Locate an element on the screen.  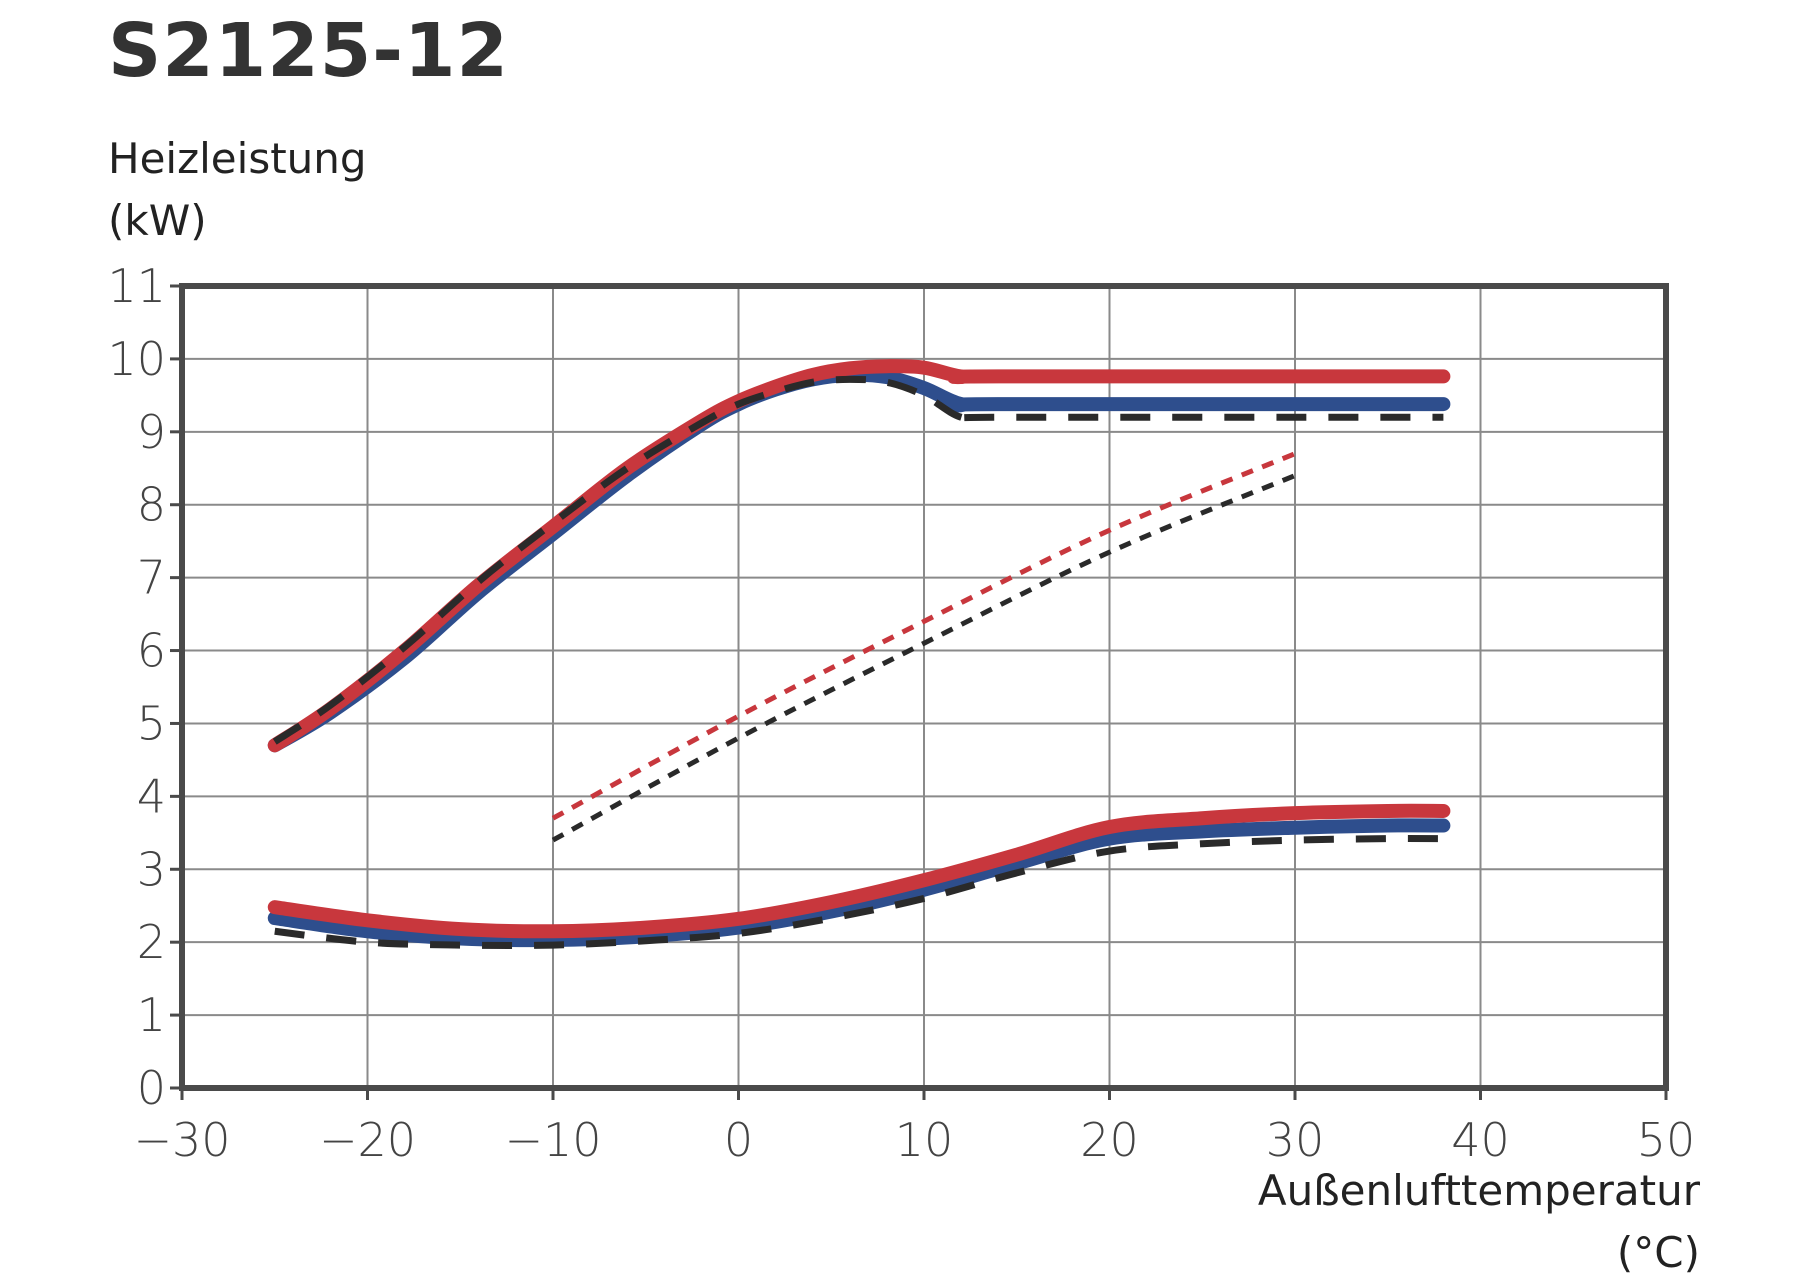
y-tick-label: 11 is located at coordinates (136, 286).